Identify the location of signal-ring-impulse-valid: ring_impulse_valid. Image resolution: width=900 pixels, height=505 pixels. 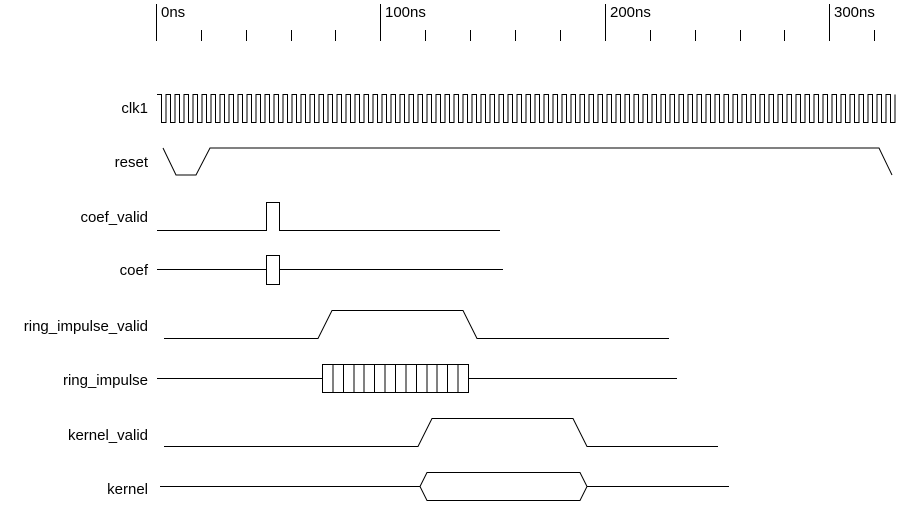
(346, 324).